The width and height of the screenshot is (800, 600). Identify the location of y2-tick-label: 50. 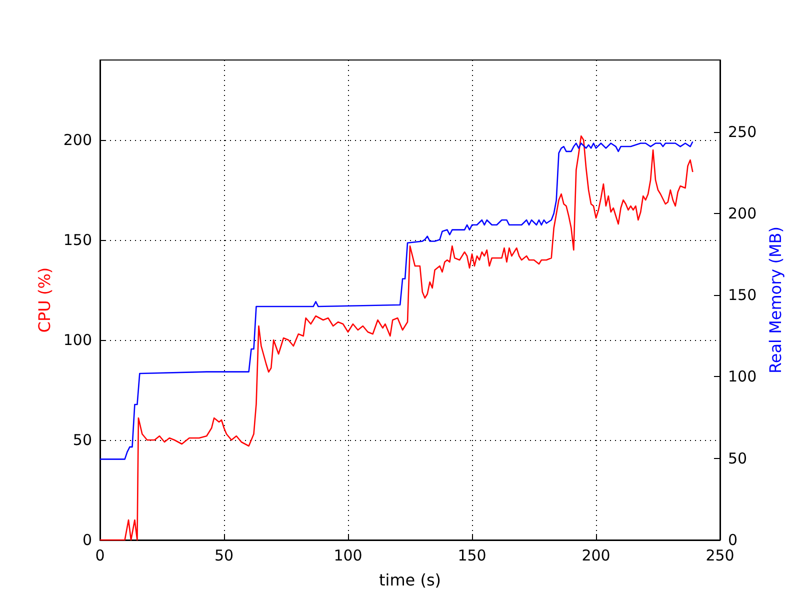
(738, 458).